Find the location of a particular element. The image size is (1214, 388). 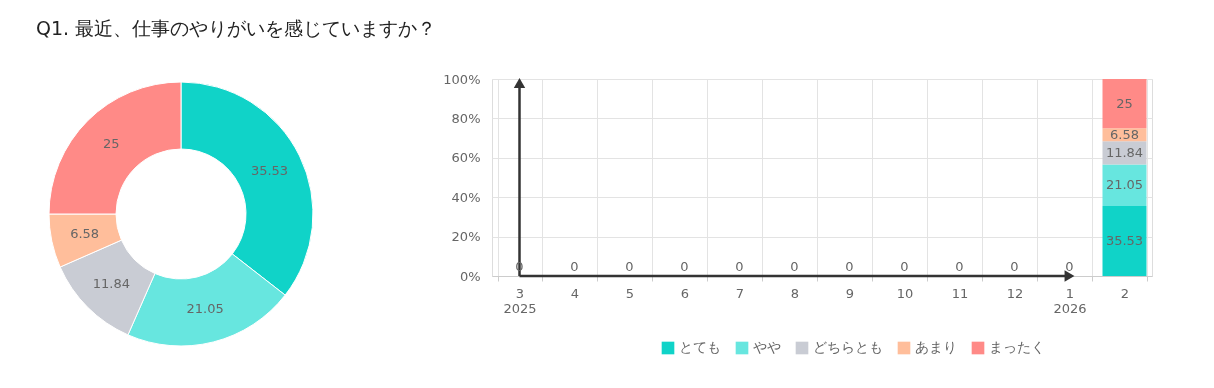

legend-label: とても is located at coordinates (700, 347).